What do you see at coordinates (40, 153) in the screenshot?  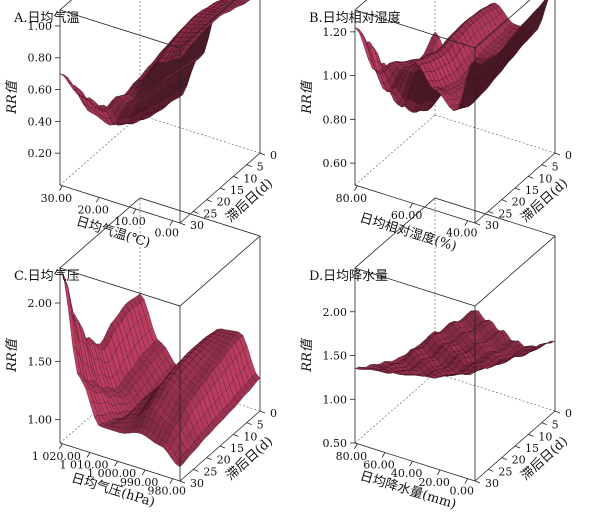 I see `value-tick-label: 0.20` at bounding box center [40, 153].